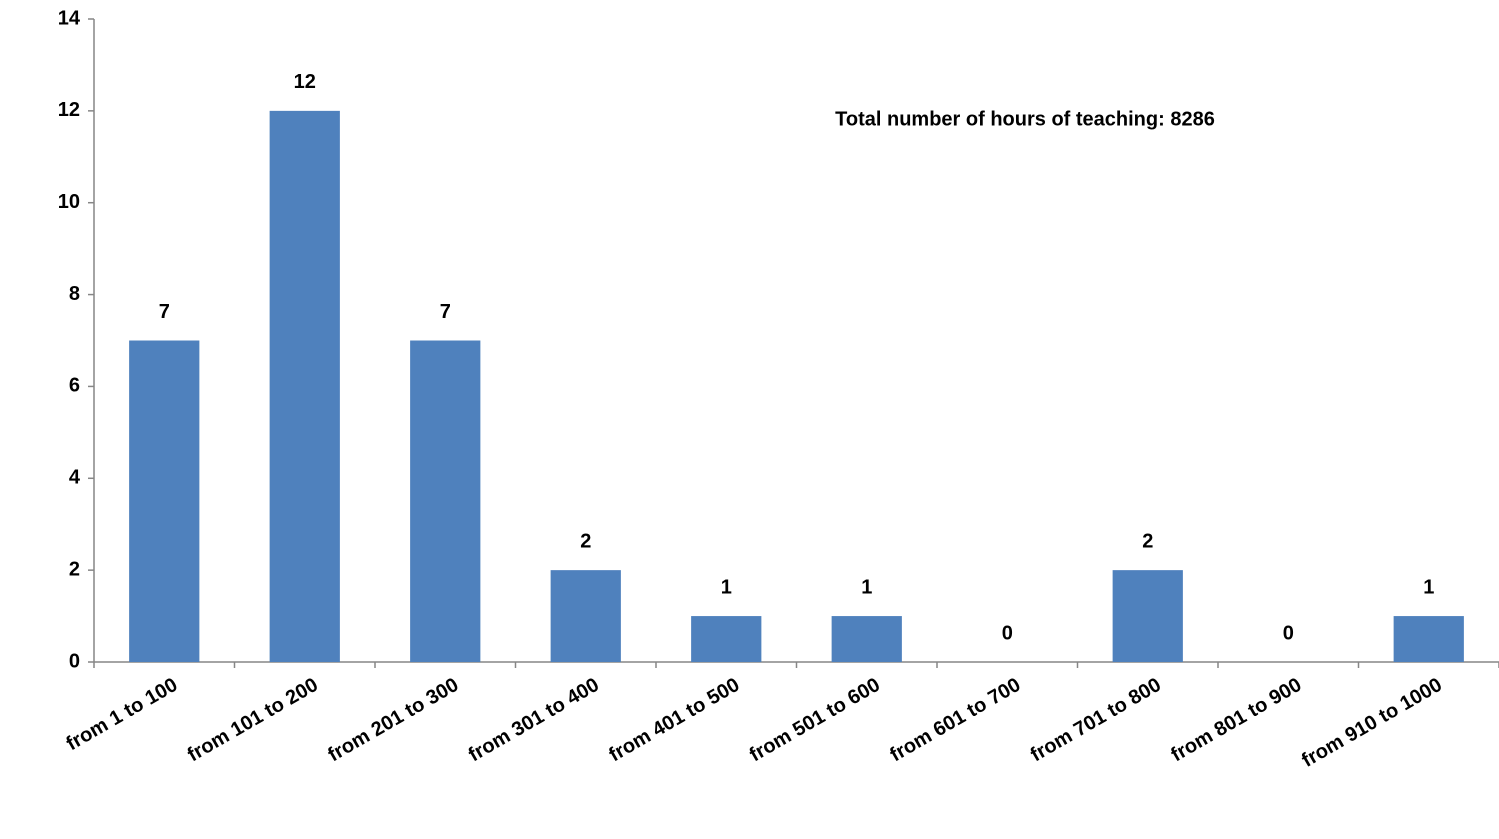 This screenshot has width=1499, height=839. What do you see at coordinates (815, 720) in the screenshot?
I see `x-tick-label: from 501 to 600` at bounding box center [815, 720].